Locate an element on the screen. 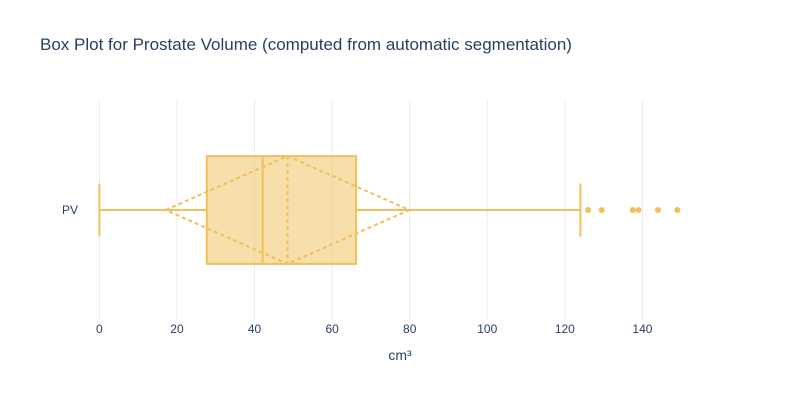  x-tick-label-20: 20 is located at coordinates (177, 329).